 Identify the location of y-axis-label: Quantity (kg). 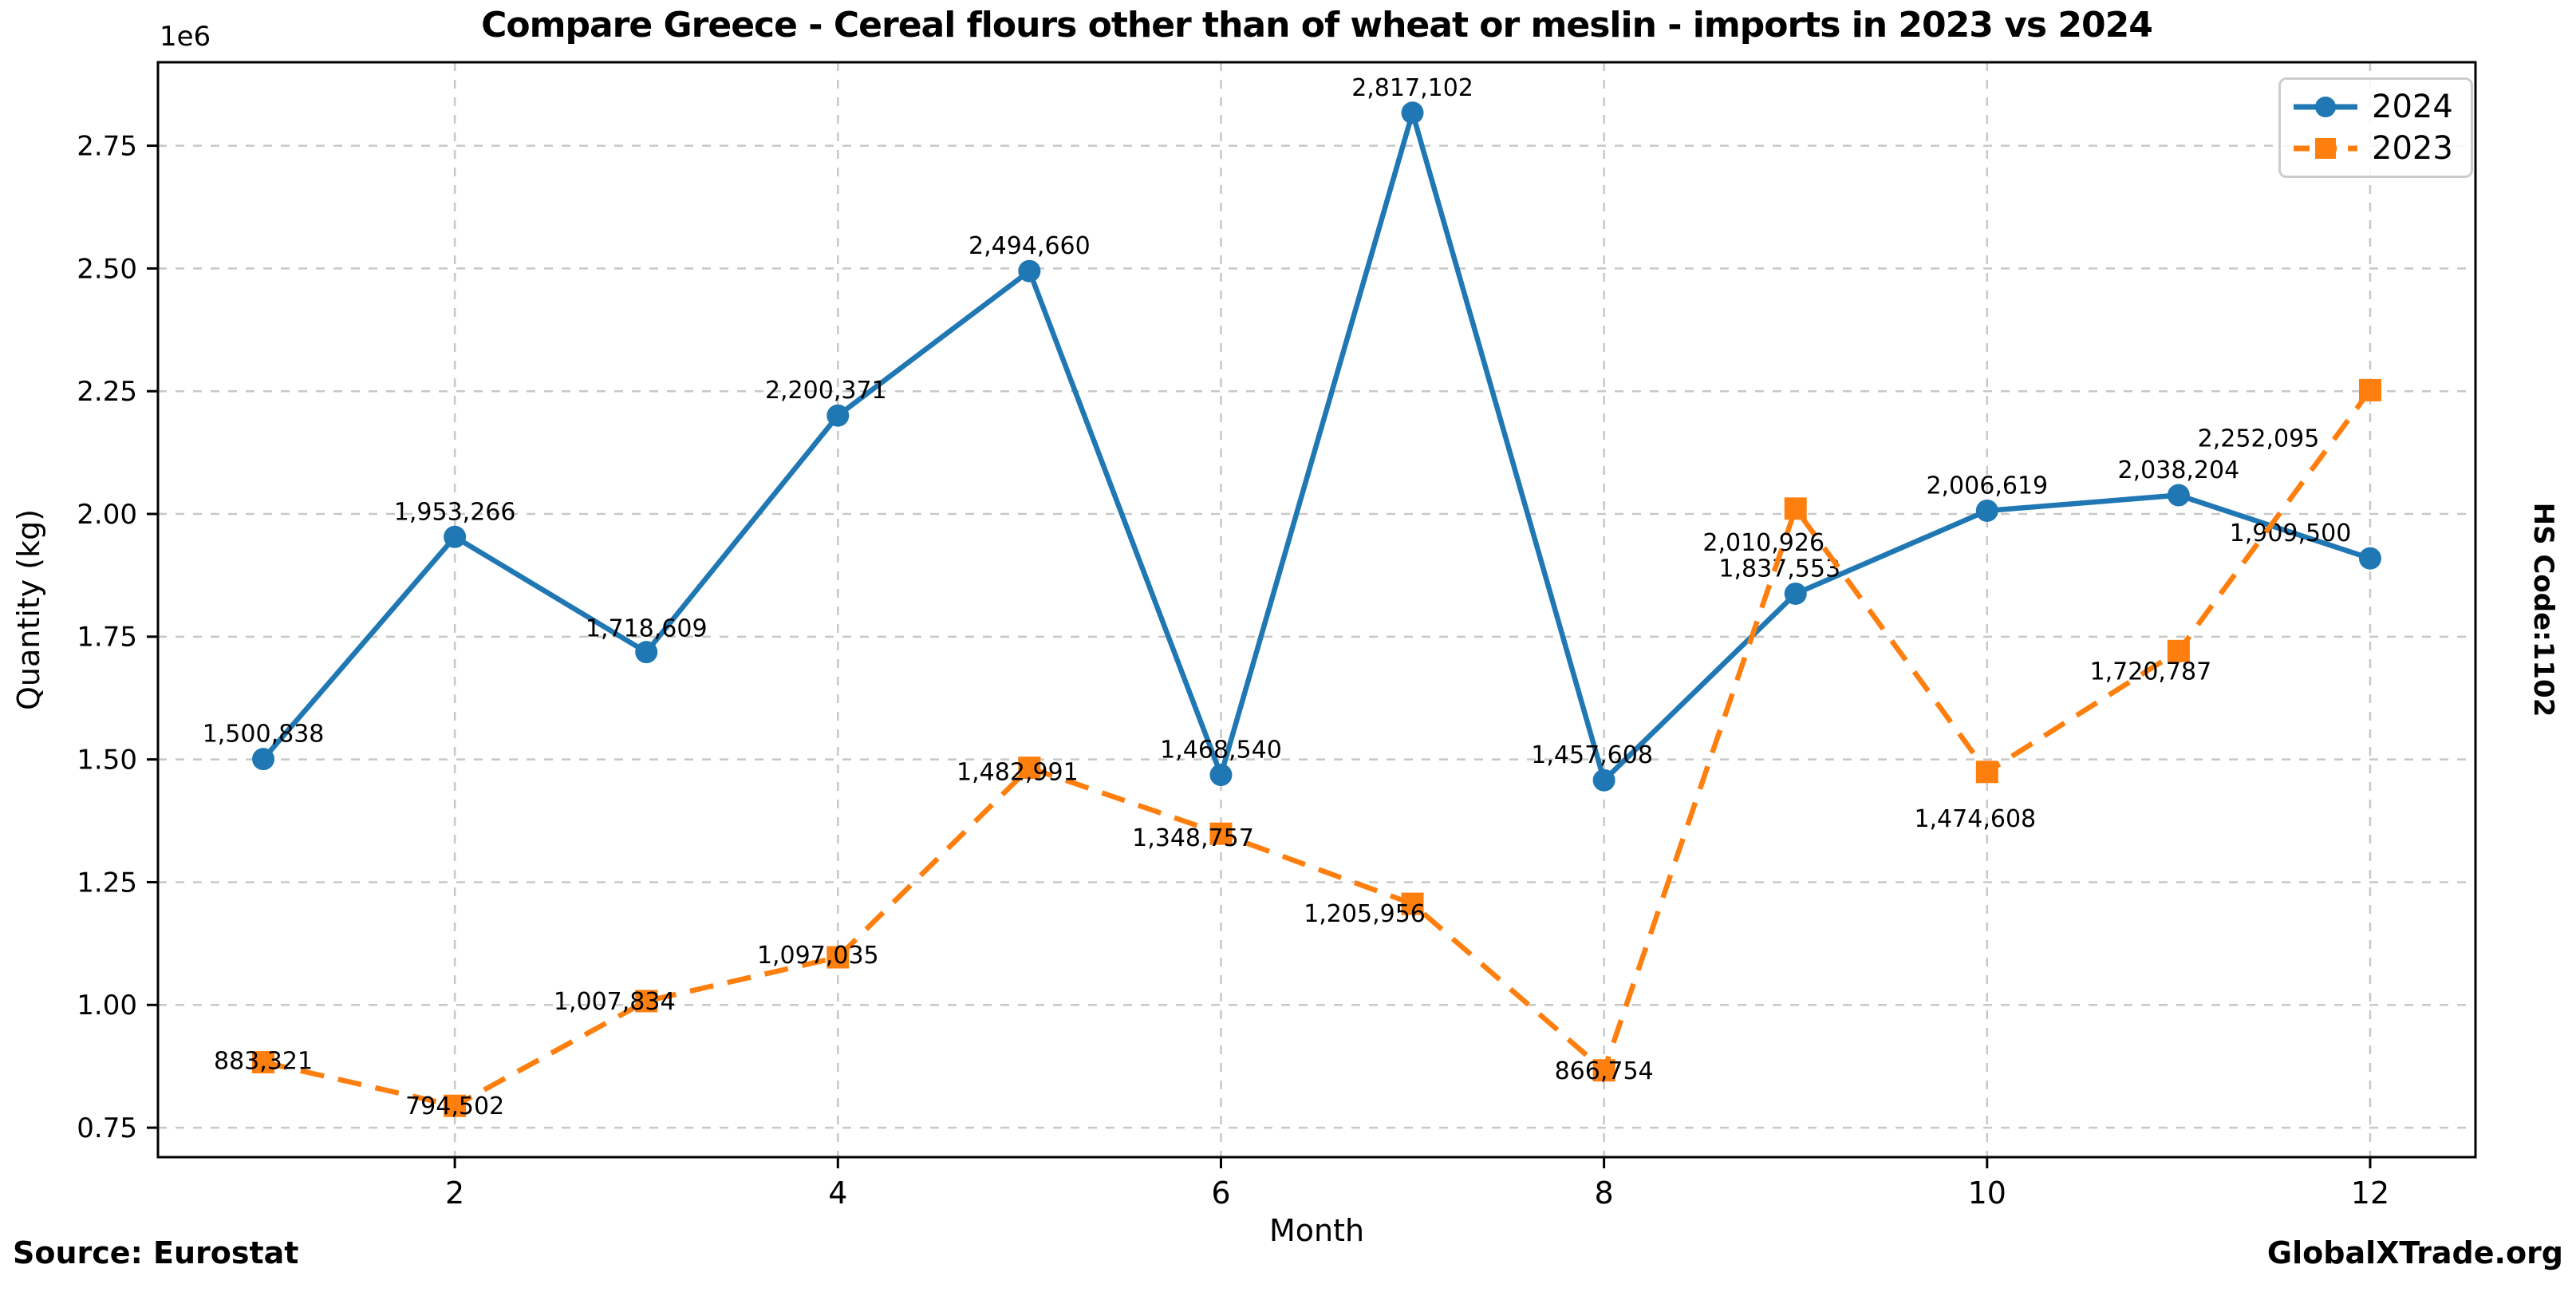
(29, 610).